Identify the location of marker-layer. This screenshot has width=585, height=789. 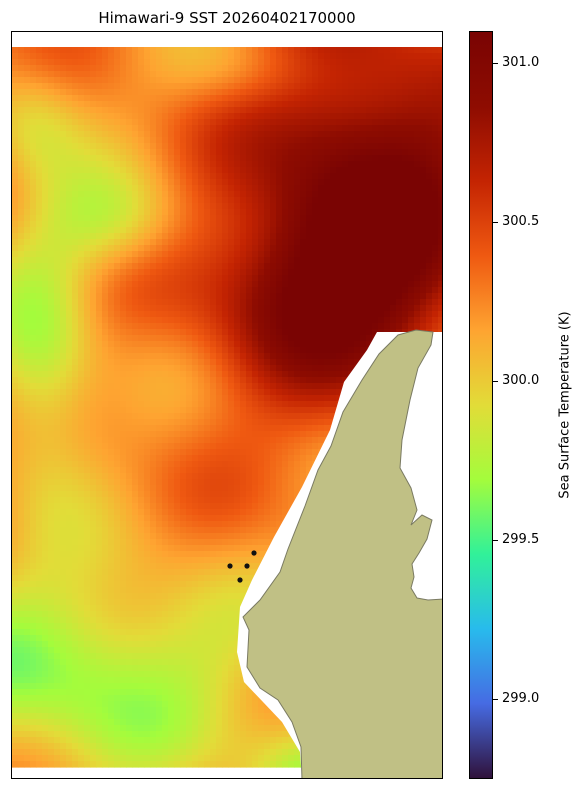
(242, 566).